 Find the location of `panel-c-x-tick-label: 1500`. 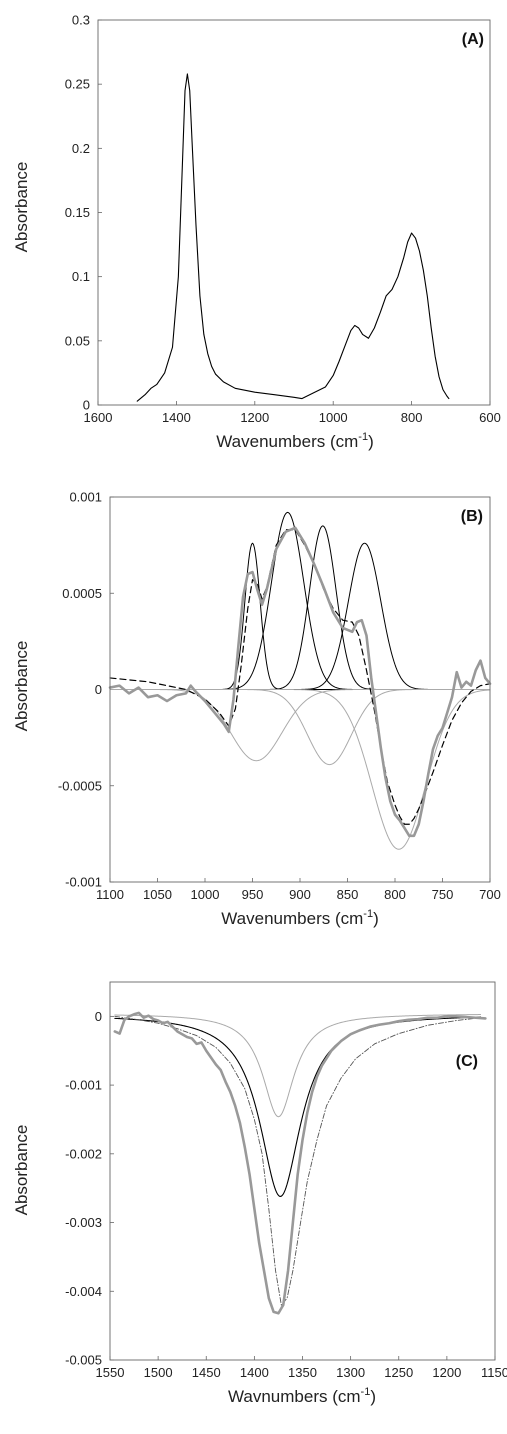

panel-c-x-tick-label: 1500 is located at coordinates (158, 1372).